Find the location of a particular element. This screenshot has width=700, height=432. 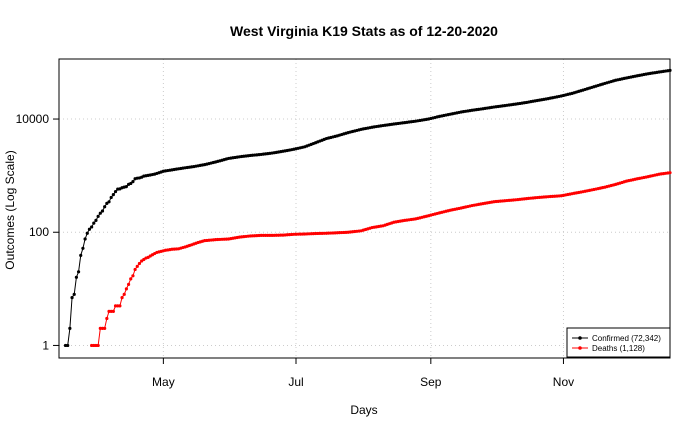

x-tick-label: Nov is located at coordinates (563, 382).